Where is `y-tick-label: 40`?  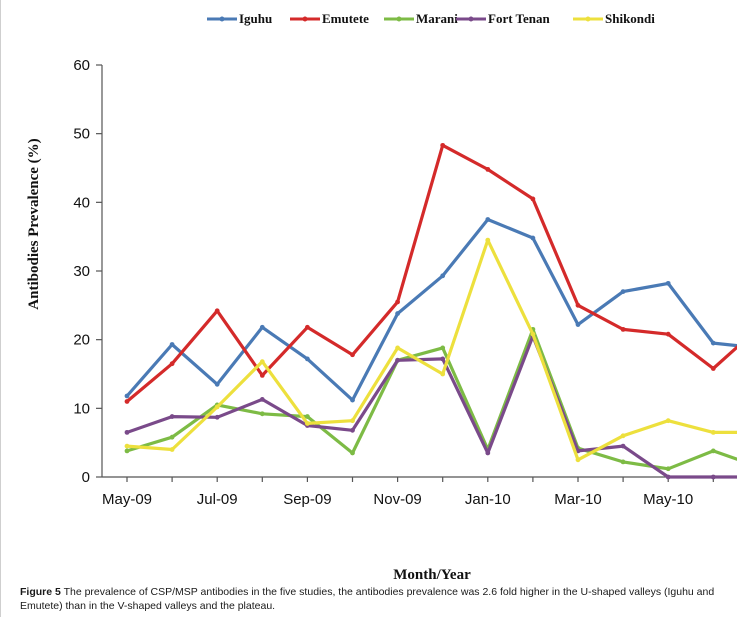
y-tick-label: 40 is located at coordinates (81, 202).